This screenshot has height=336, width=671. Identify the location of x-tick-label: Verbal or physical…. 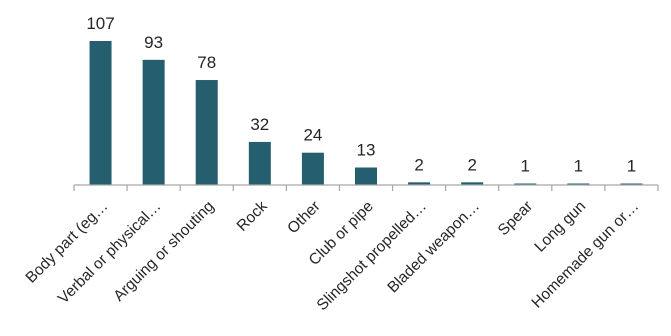
(109, 252).